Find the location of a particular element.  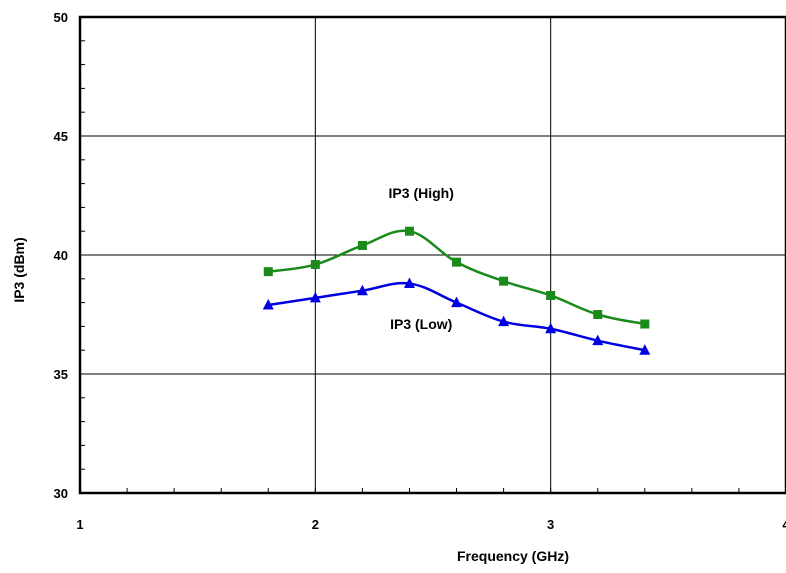

series-layer is located at coordinates (456, 290).